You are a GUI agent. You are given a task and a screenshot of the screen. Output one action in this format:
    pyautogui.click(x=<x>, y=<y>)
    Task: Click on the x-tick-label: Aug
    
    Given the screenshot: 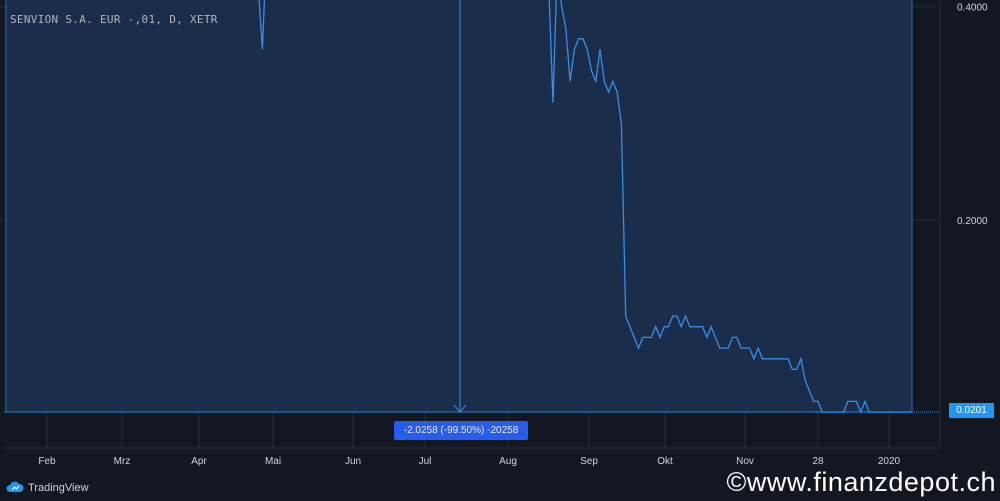 What is the action you would take?
    pyautogui.click(x=508, y=461)
    